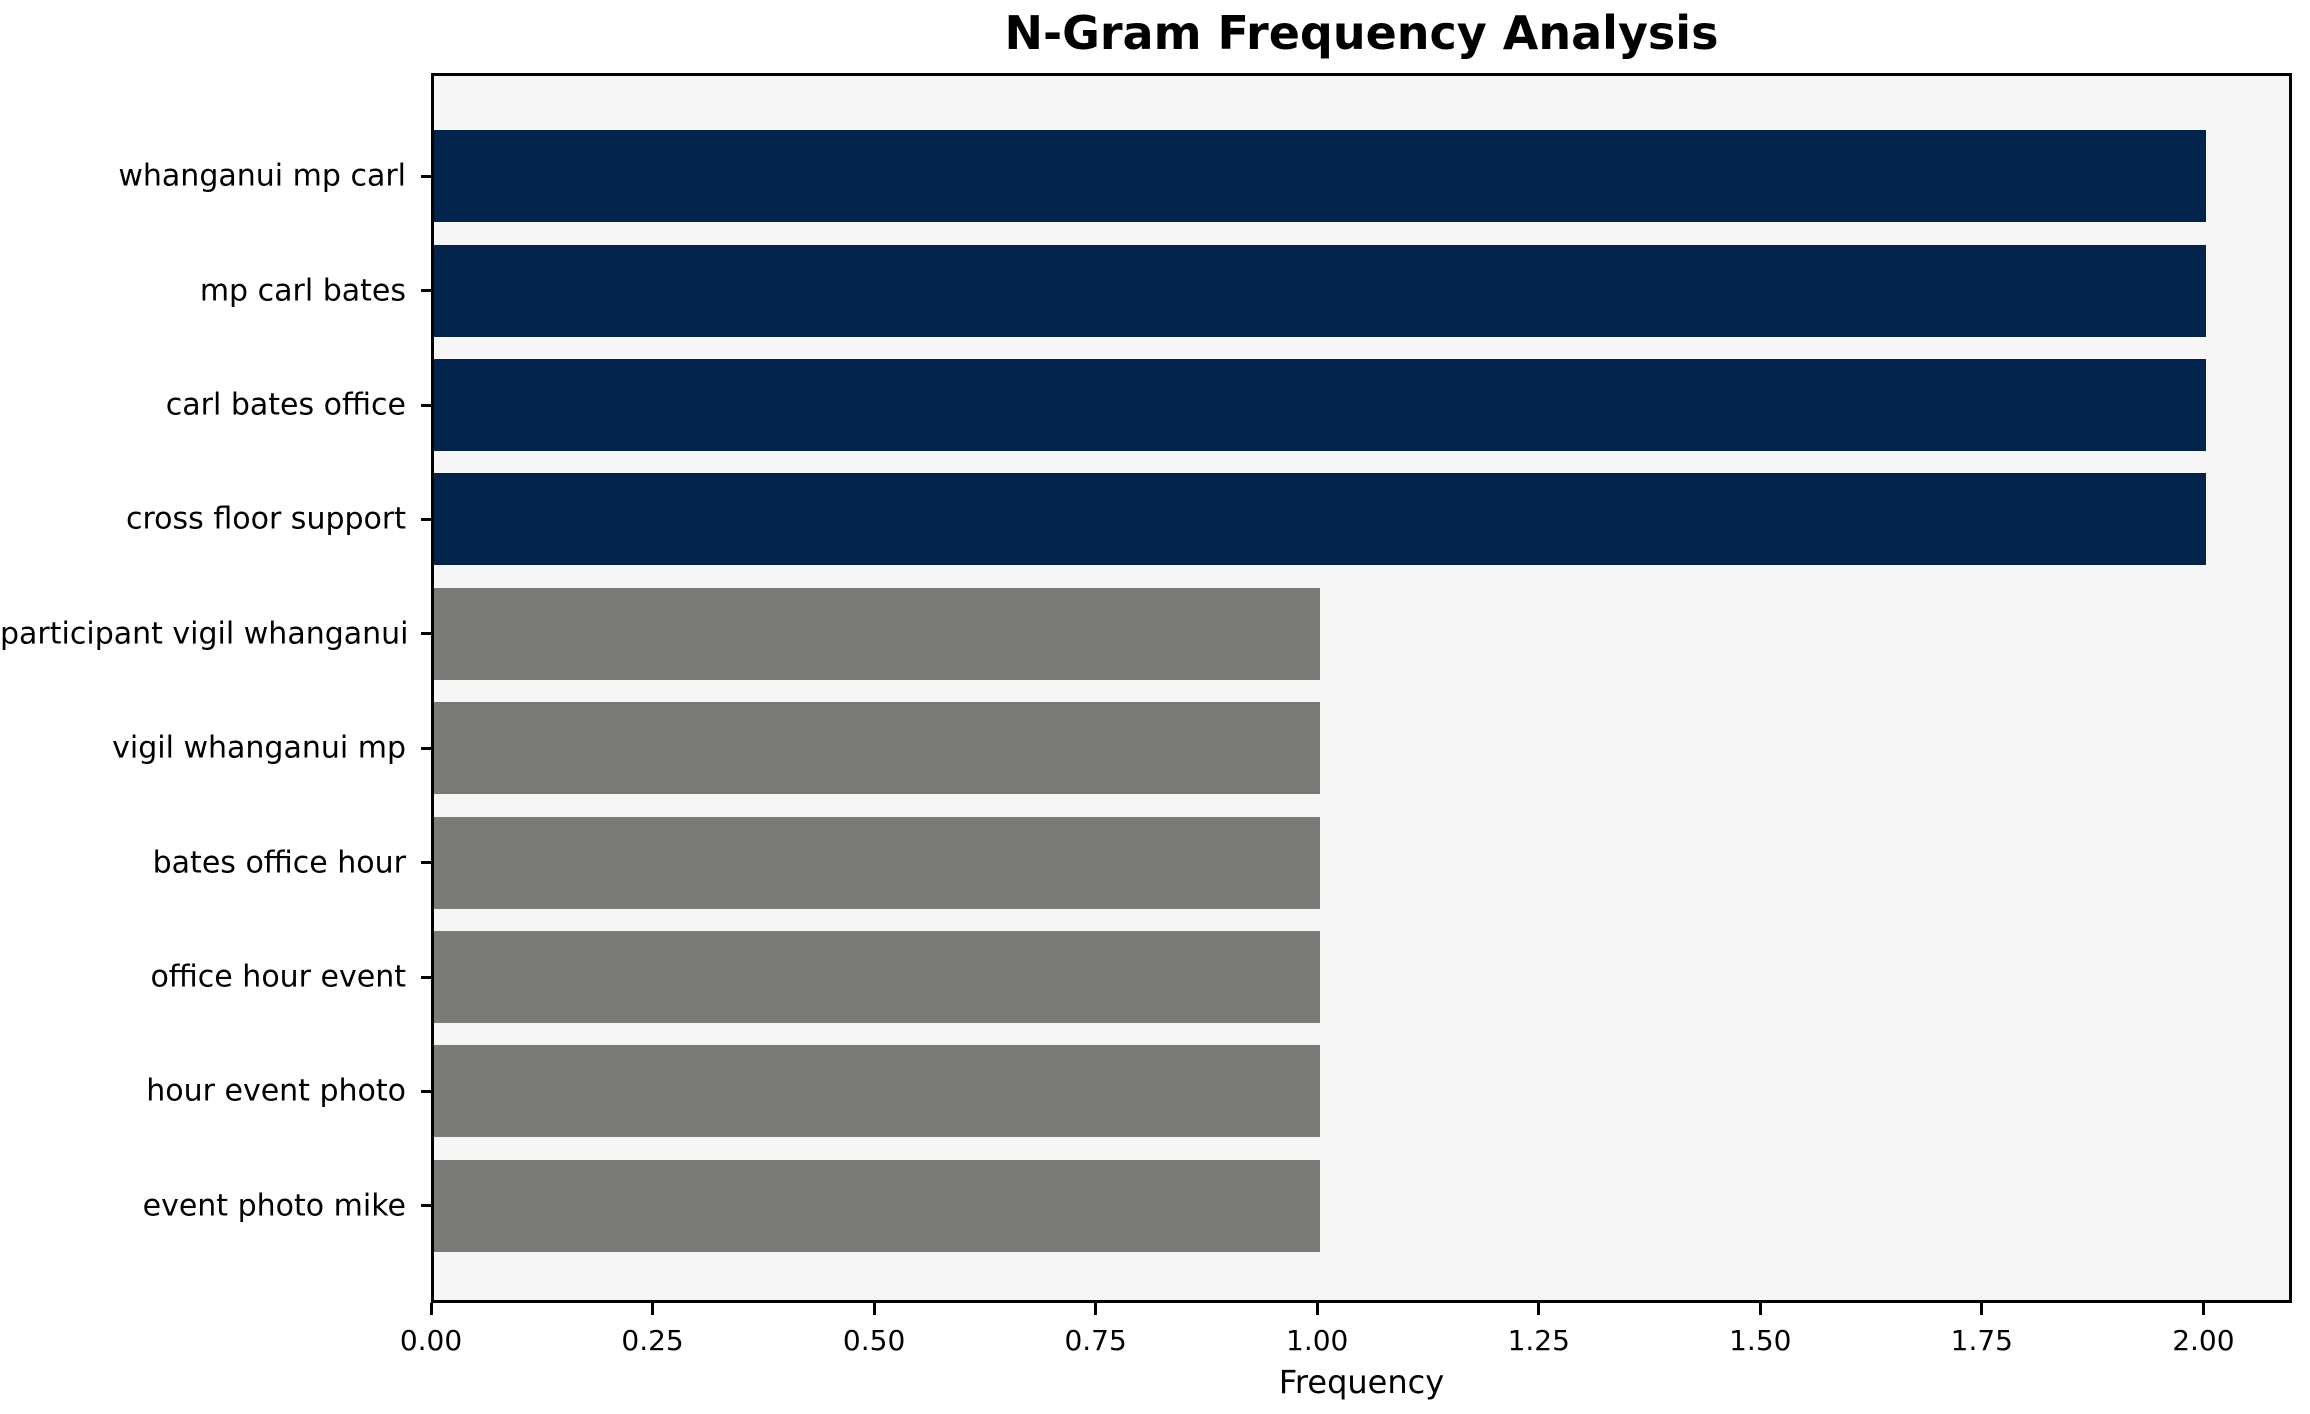 The image size is (2310, 1414). What do you see at coordinates (874, 1340) in the screenshot?
I see `x-tick-label: 0.50` at bounding box center [874, 1340].